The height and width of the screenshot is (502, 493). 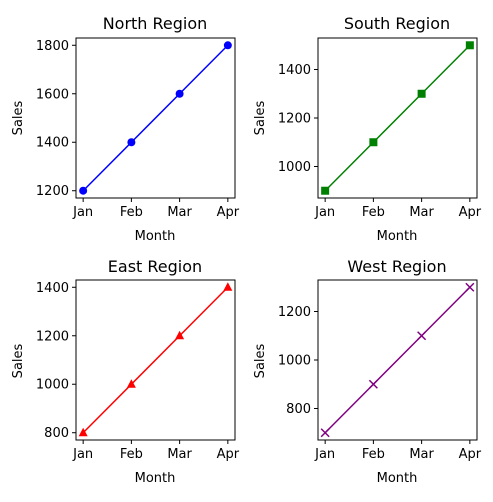 What do you see at coordinates (155, 23) in the screenshot?
I see `panel-title: North Region` at bounding box center [155, 23].